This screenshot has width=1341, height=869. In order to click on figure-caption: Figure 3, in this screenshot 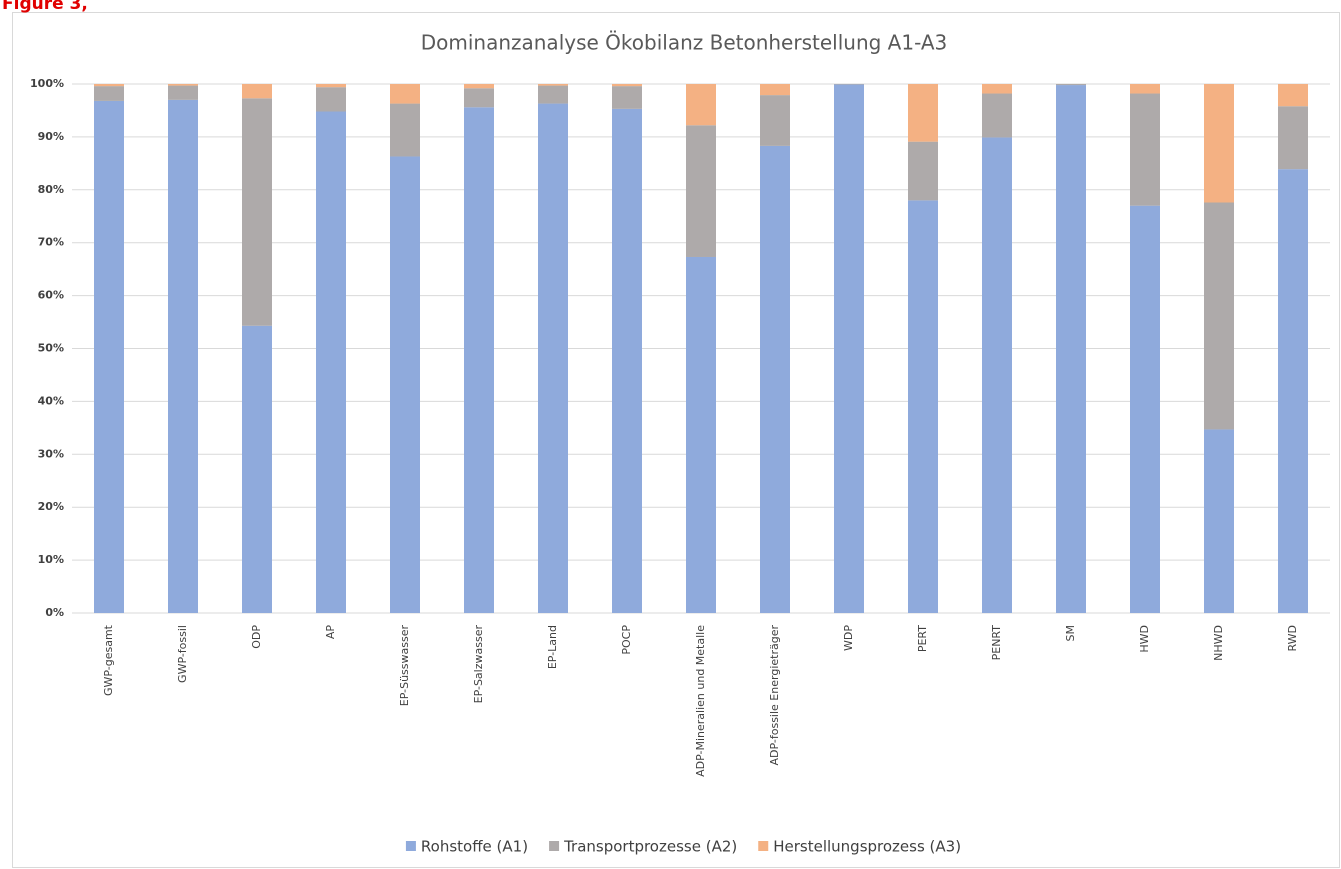, I will do `click(45, 7)`.